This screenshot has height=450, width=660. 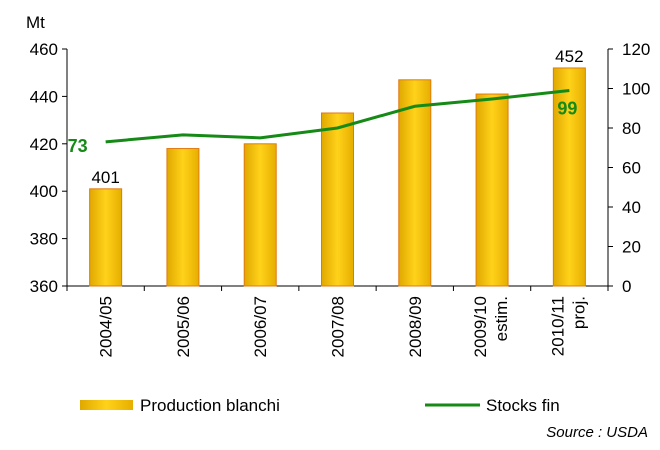 What do you see at coordinates (105, 177) in the screenshot?
I see `bar-value-label: 401` at bounding box center [105, 177].